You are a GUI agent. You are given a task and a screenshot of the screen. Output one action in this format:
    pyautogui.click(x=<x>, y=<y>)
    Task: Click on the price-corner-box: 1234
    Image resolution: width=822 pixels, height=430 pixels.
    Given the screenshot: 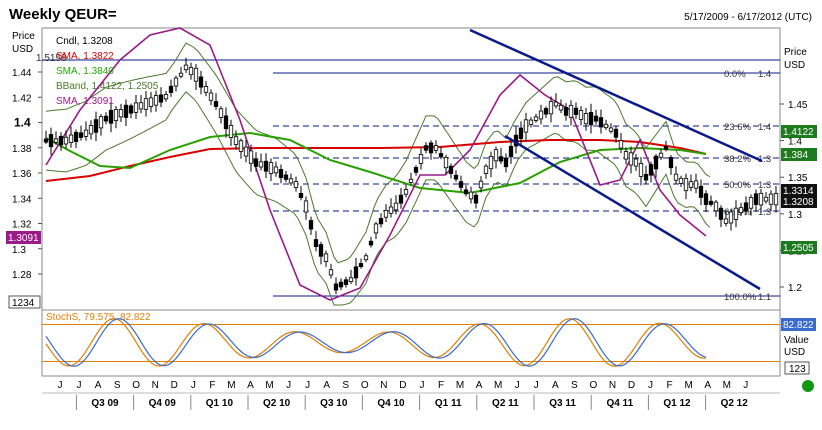 What is the action you would take?
    pyautogui.click(x=24, y=302)
    